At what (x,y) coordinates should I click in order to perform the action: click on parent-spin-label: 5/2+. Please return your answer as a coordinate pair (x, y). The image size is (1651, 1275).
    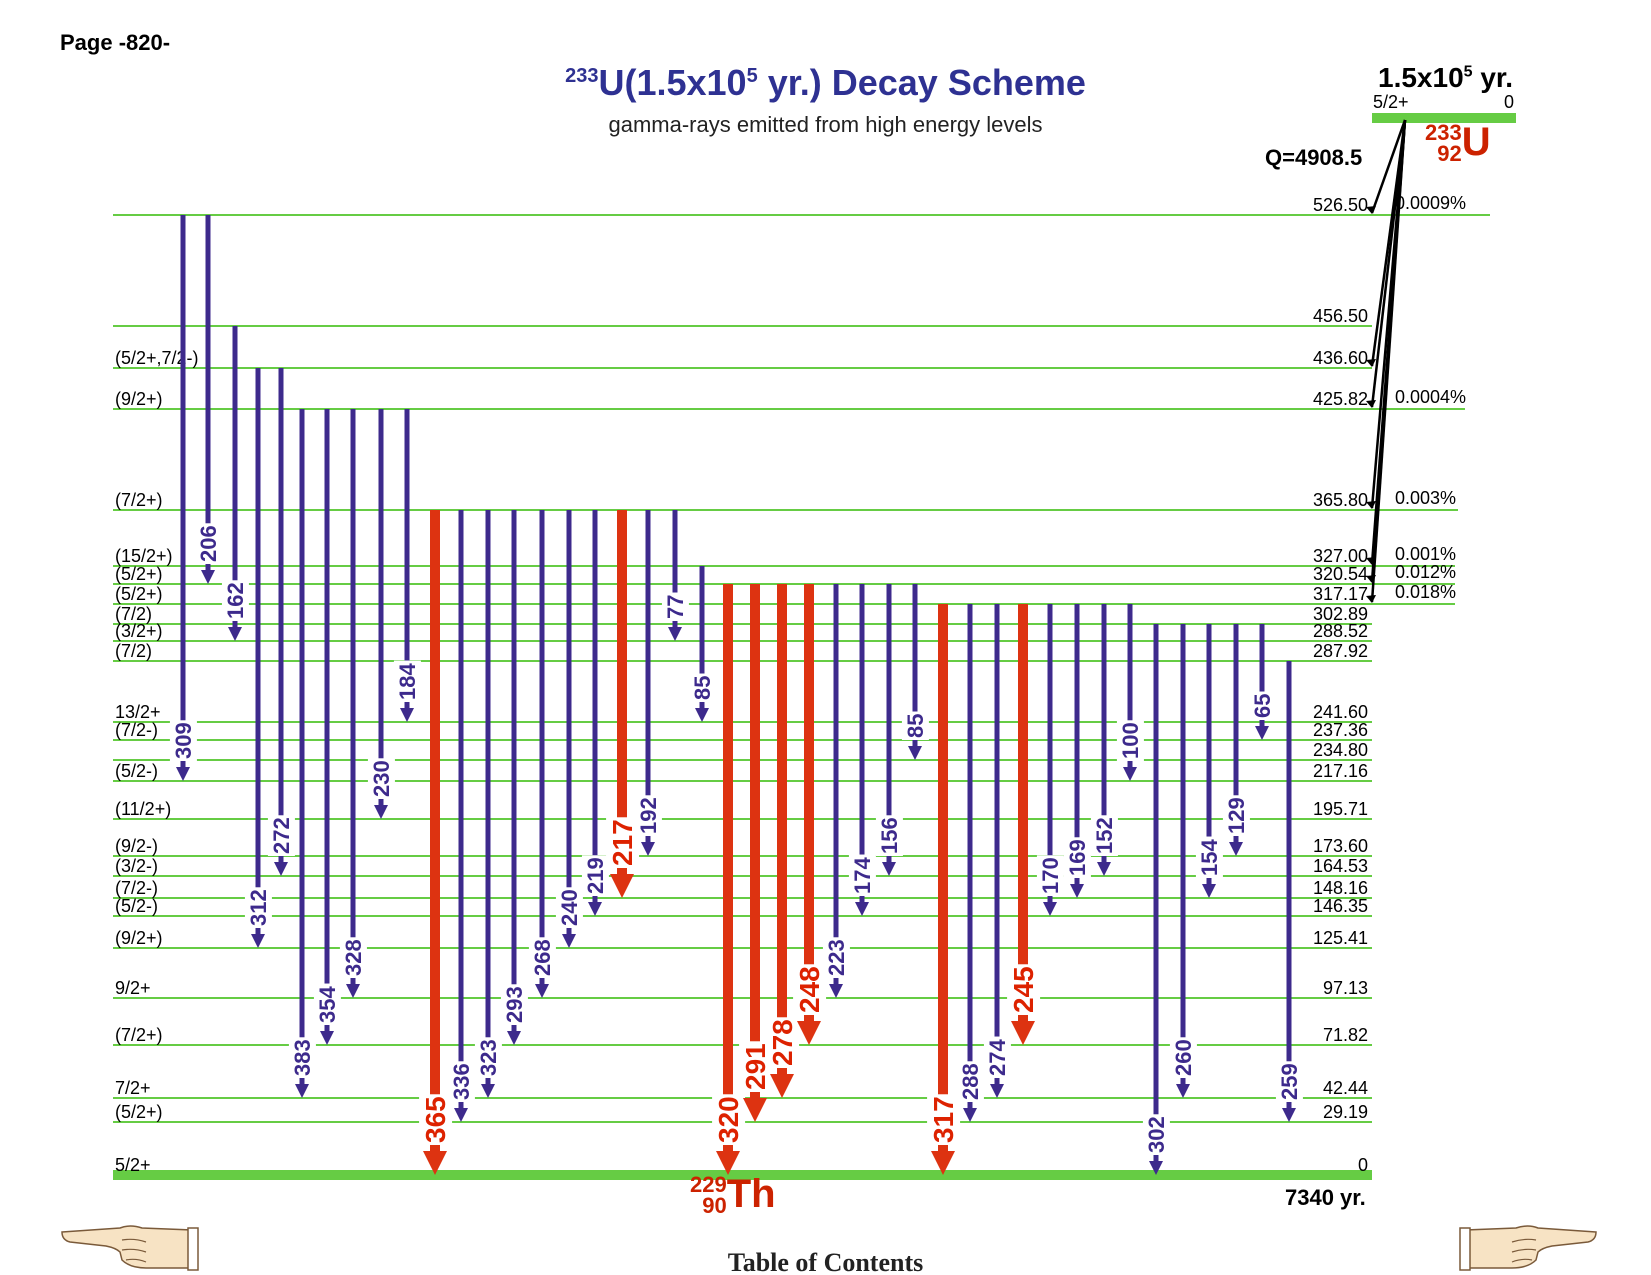
    Looking at the image, I should click on (1391, 102).